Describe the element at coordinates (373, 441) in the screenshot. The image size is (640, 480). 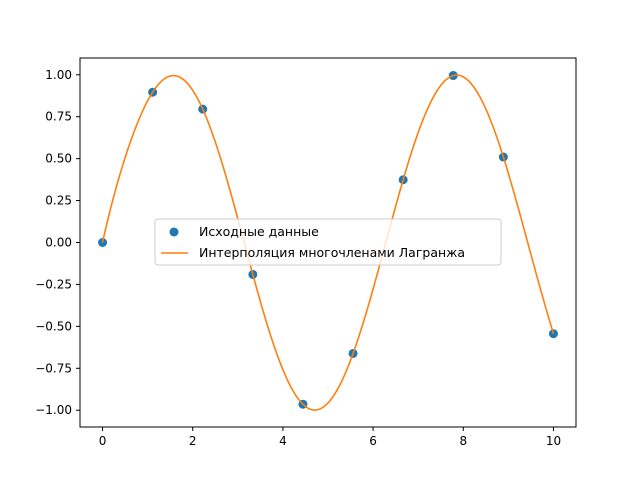
I see `x-tick-label: 6` at that location.